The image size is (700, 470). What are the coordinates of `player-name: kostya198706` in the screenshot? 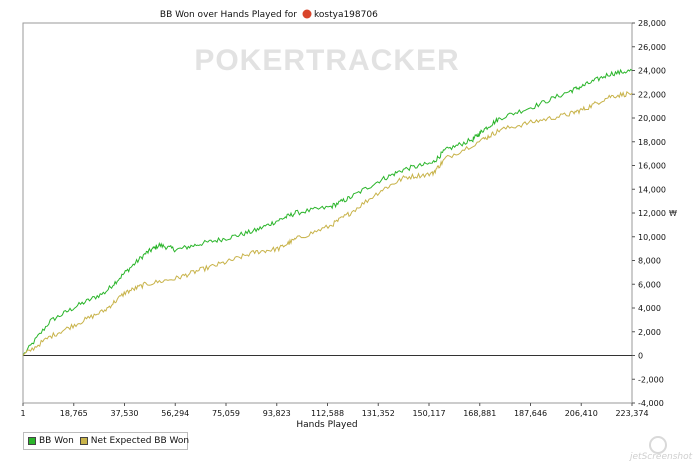 It's located at (346, 15).